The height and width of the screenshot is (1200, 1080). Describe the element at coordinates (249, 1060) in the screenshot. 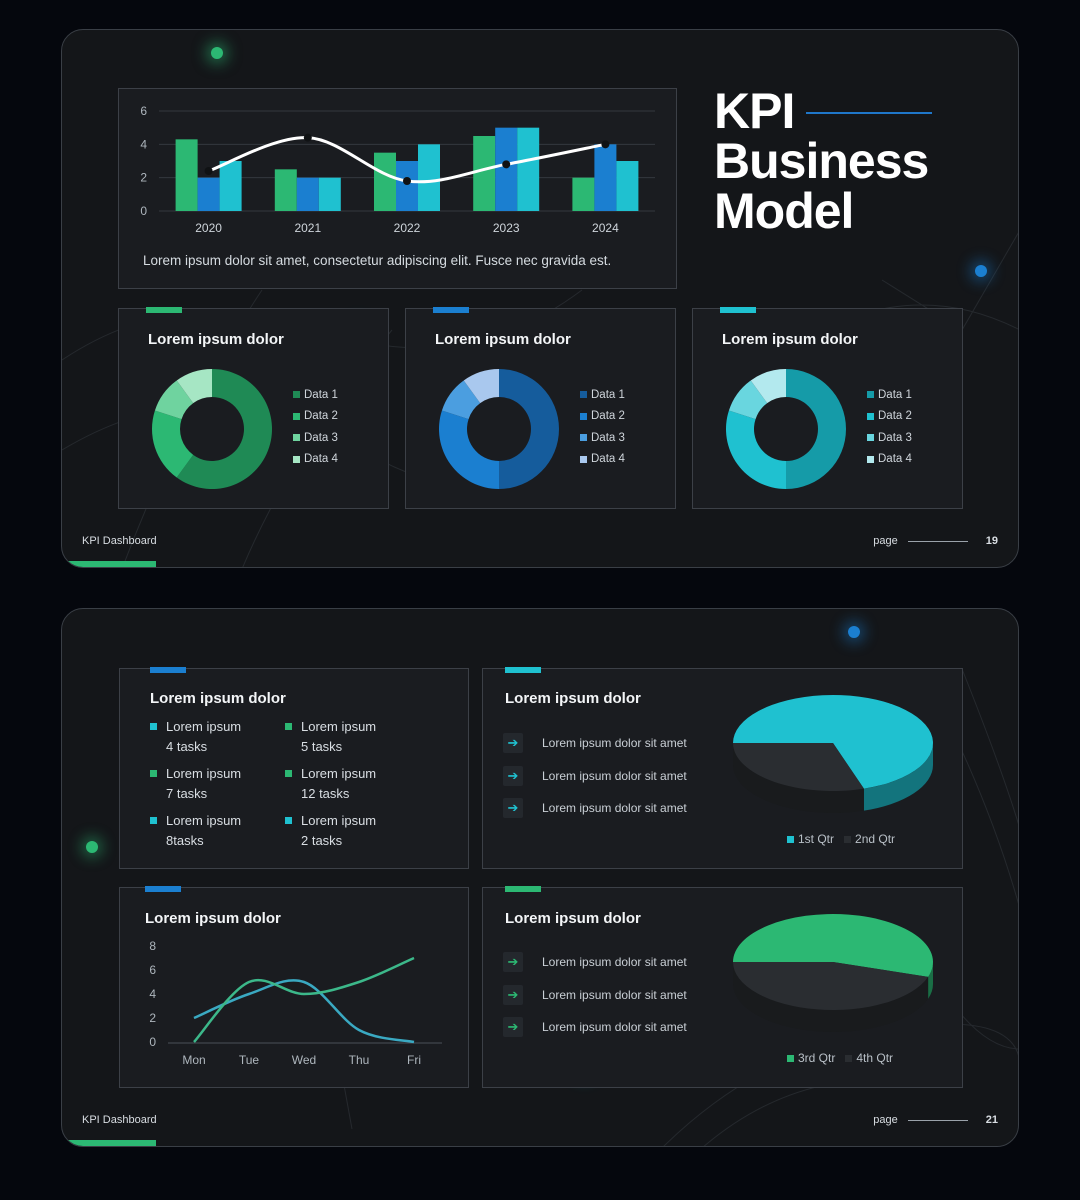

I see `x-tick-label: Tue` at that location.